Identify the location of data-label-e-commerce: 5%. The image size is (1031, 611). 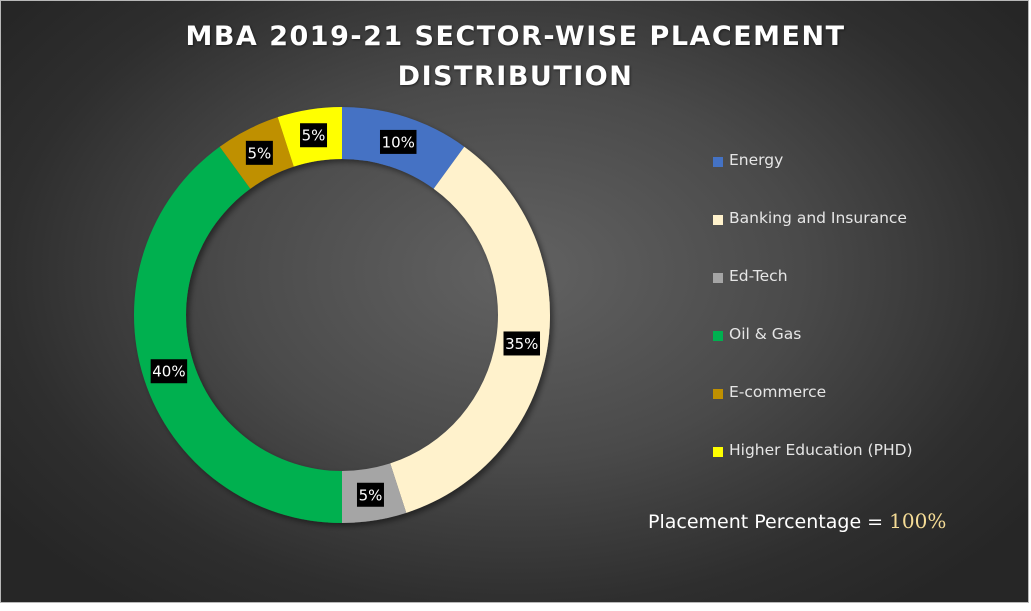
(259, 152).